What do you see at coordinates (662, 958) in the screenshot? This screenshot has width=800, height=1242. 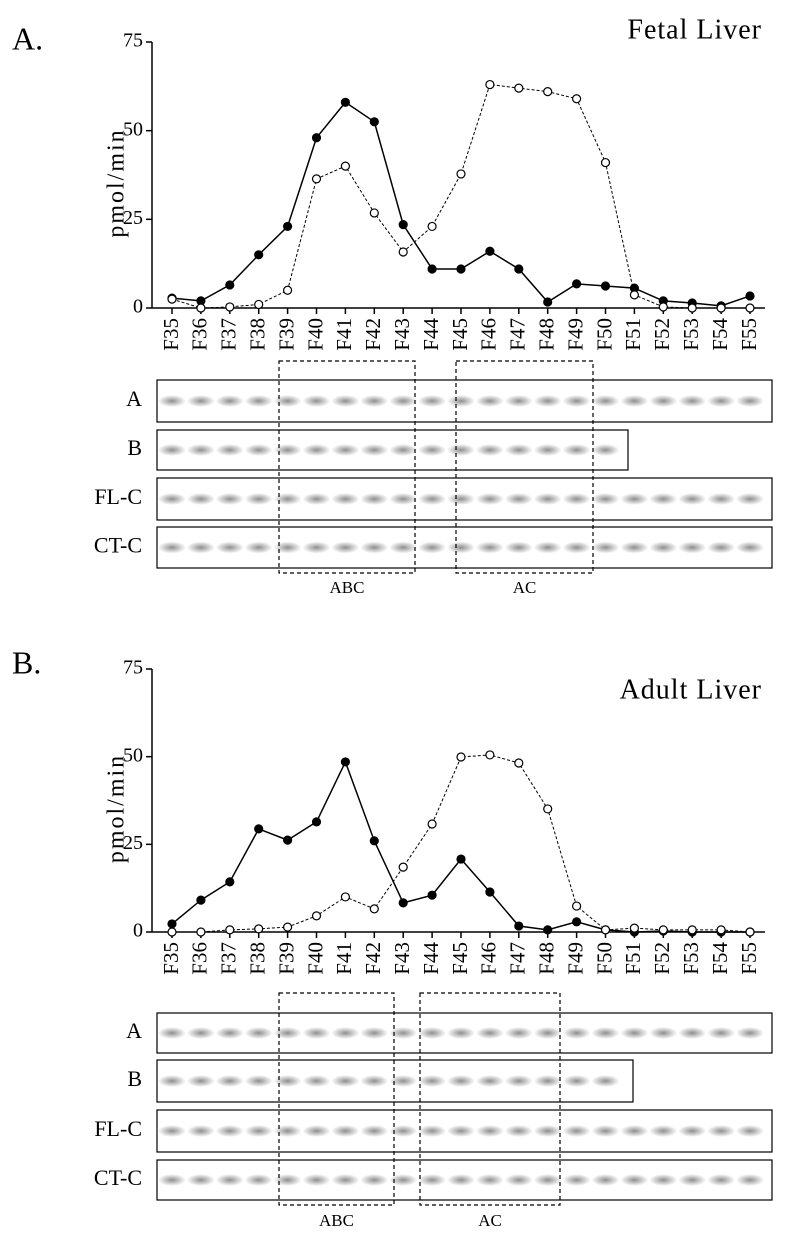 I see `x-tick-label: F52` at bounding box center [662, 958].